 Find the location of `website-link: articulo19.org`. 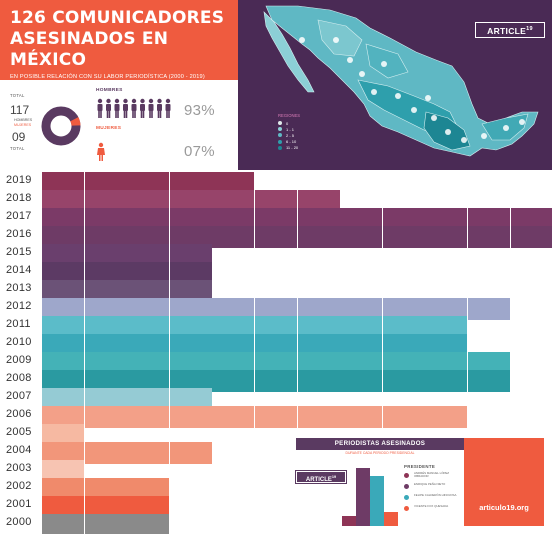

website-link: articulo19.org is located at coordinates (504, 507).